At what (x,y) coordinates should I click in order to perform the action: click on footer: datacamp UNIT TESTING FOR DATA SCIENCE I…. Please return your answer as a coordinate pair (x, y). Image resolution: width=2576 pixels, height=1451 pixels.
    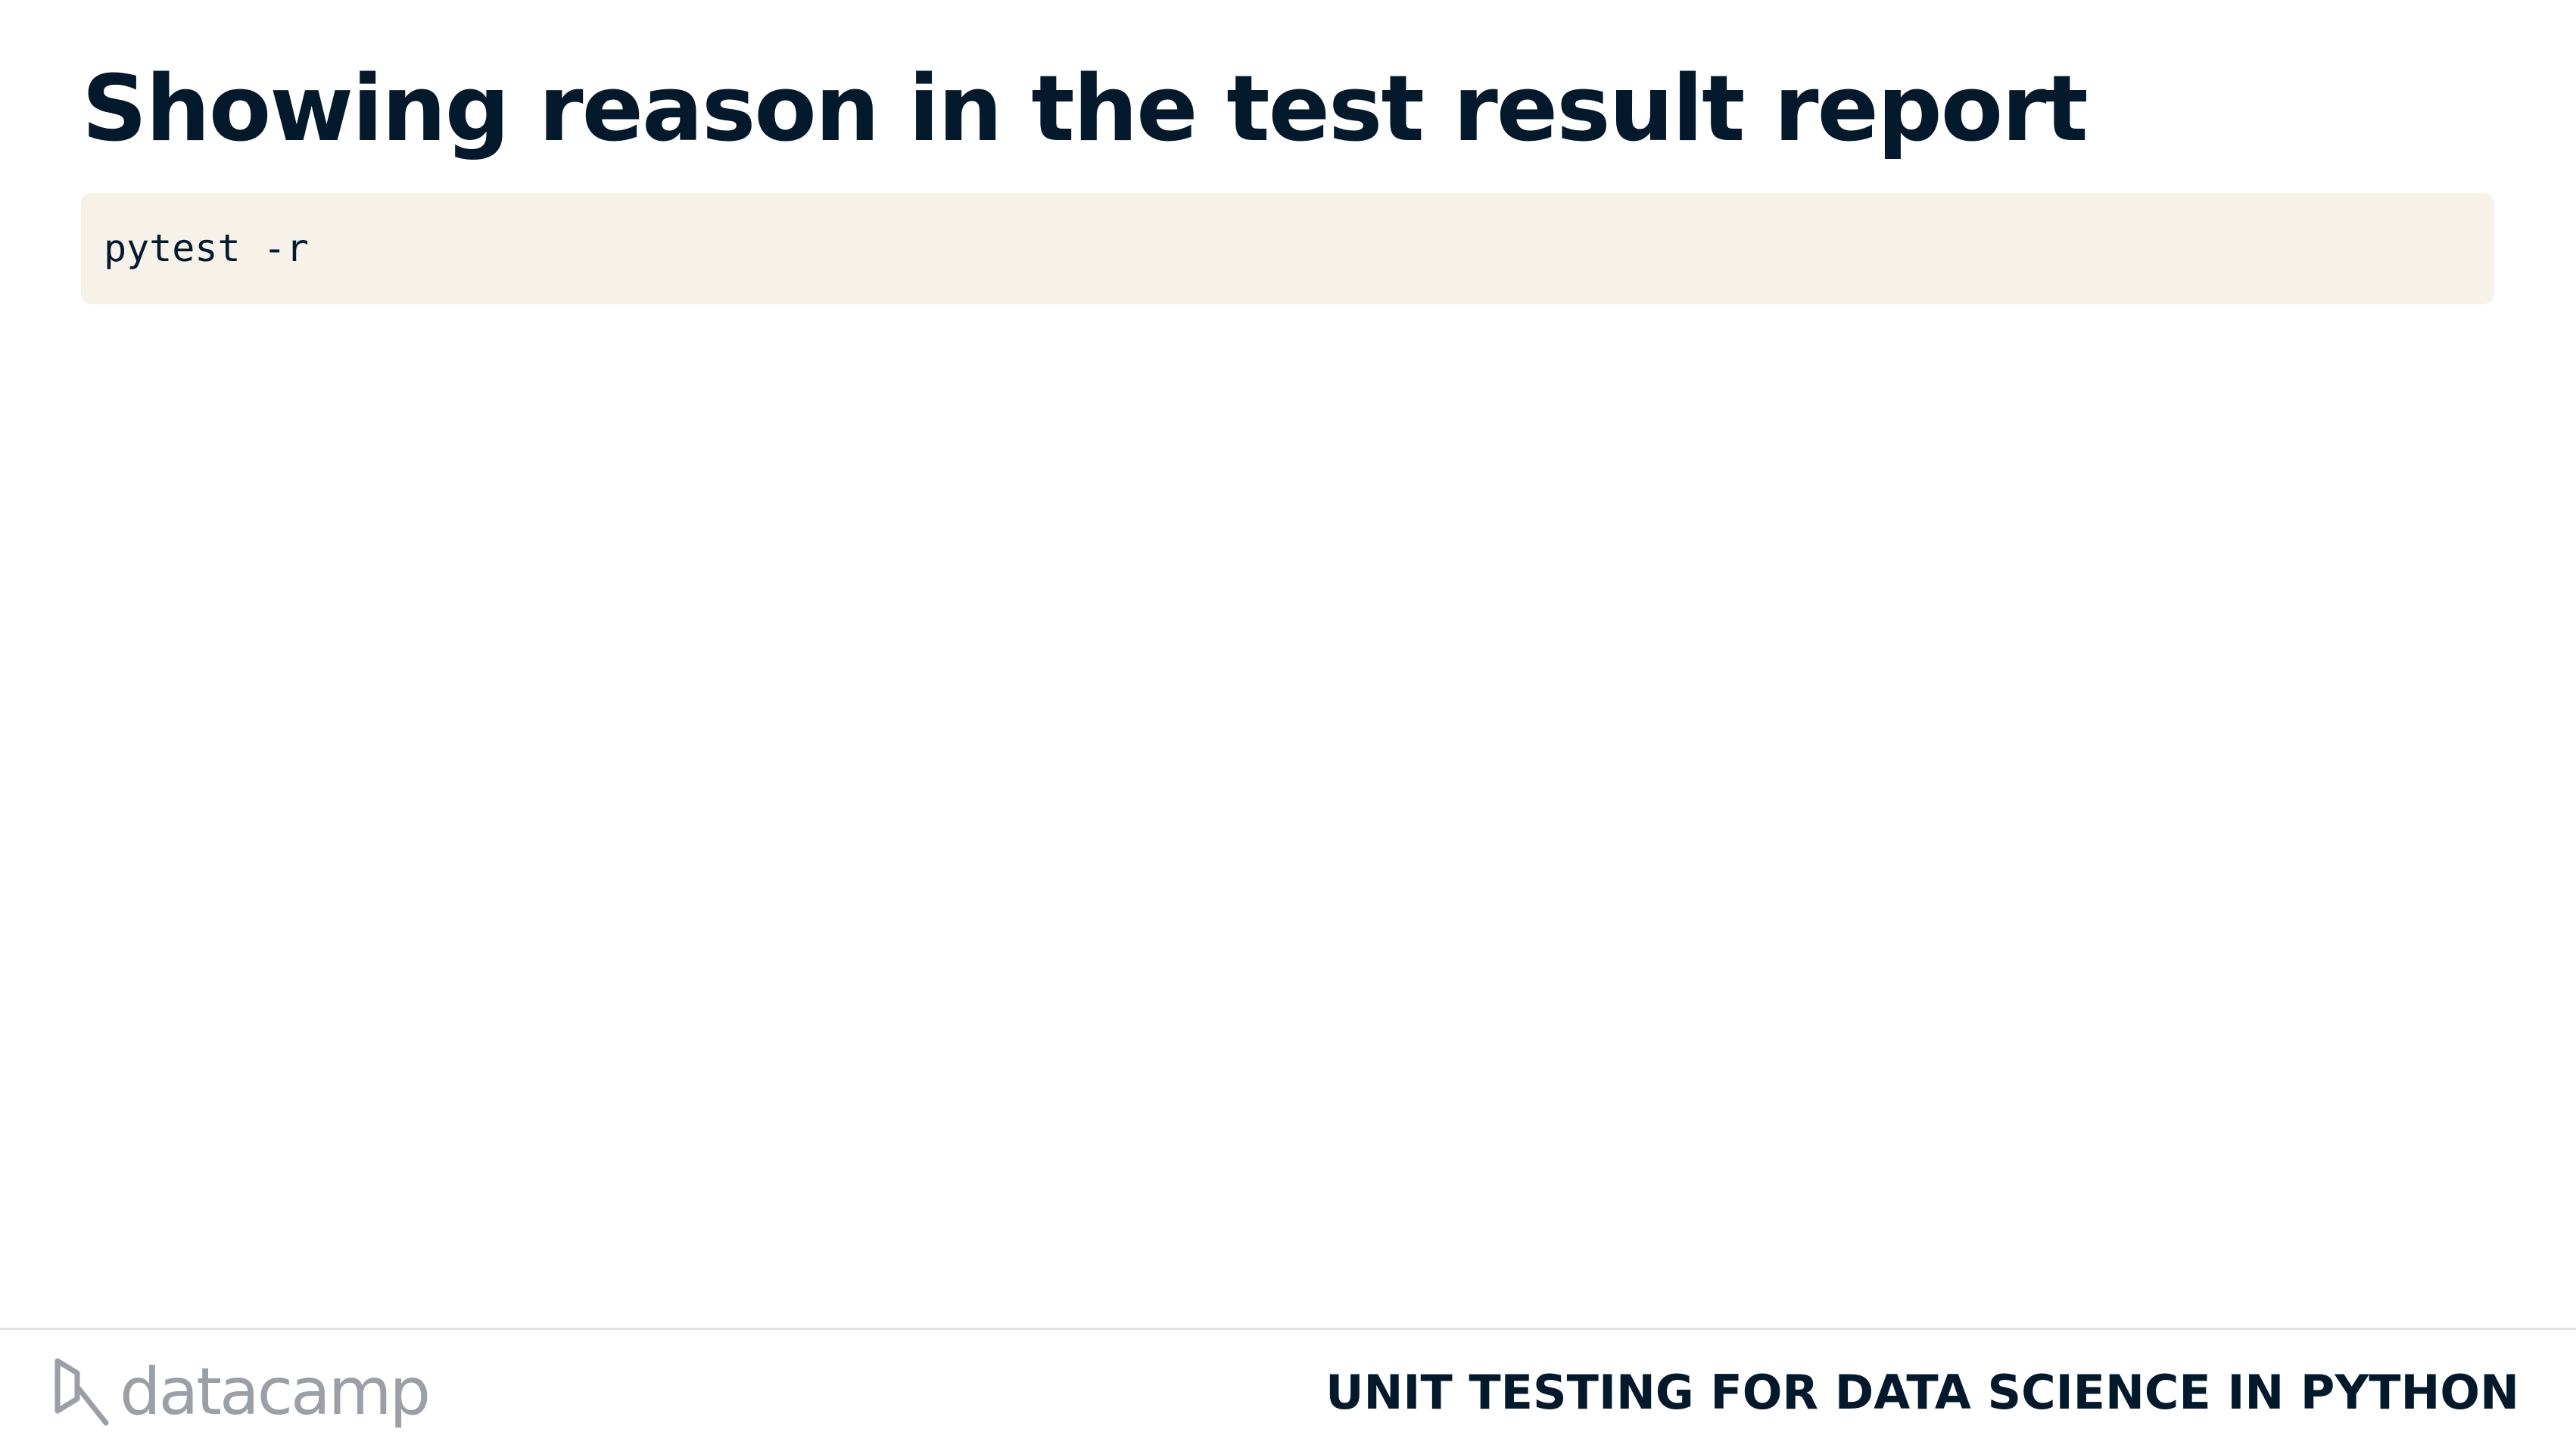
    Looking at the image, I should click on (1288, 1390).